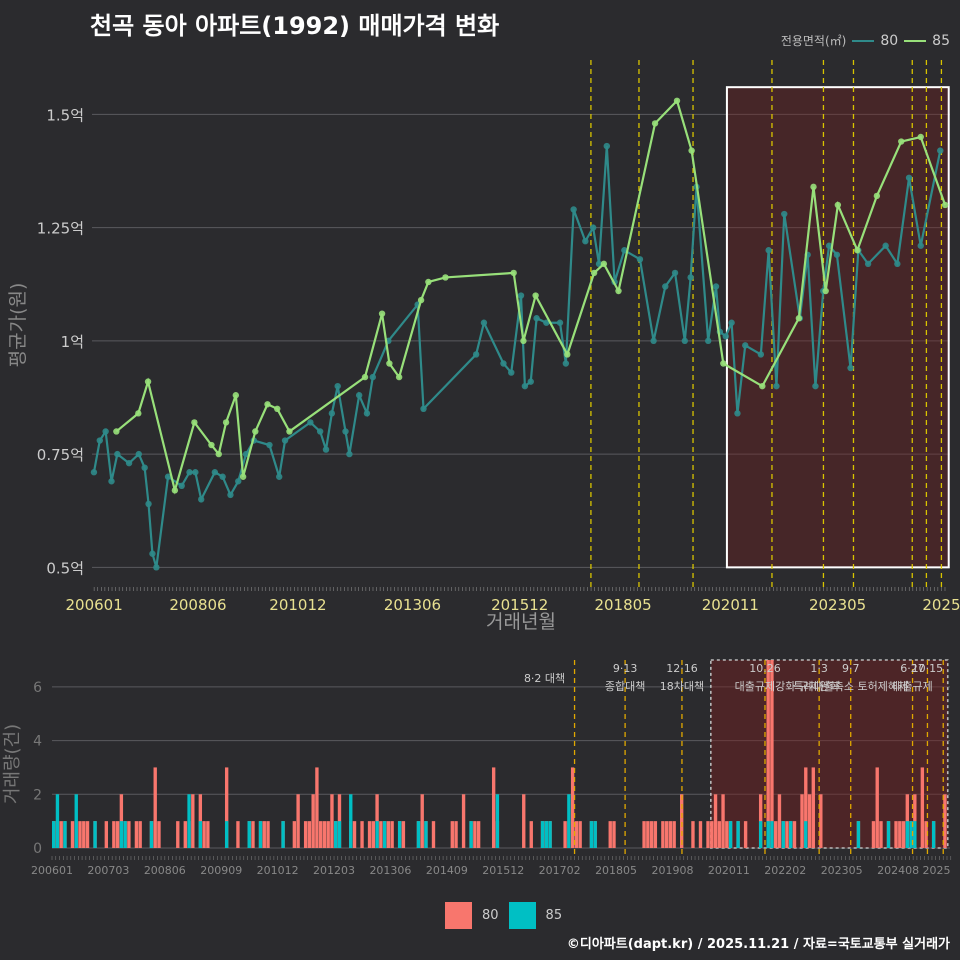 The height and width of the screenshot is (960, 960). Describe the element at coordinates (165, 870) in the screenshot. I see `bar-x-tick-label: 200806` at that location.